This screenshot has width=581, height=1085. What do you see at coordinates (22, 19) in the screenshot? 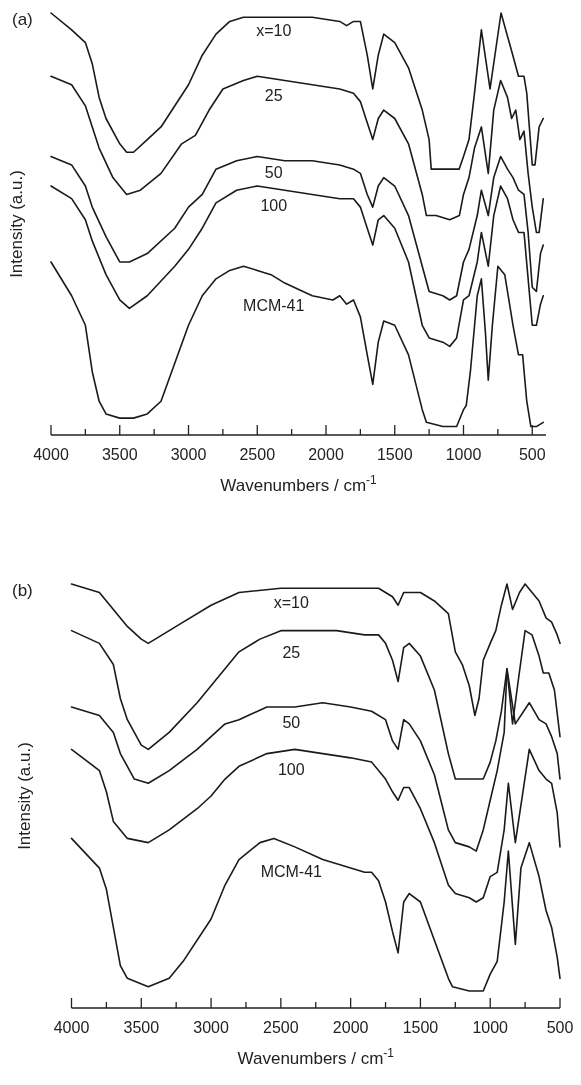
I see `chart-title: (a)` at bounding box center [22, 19].